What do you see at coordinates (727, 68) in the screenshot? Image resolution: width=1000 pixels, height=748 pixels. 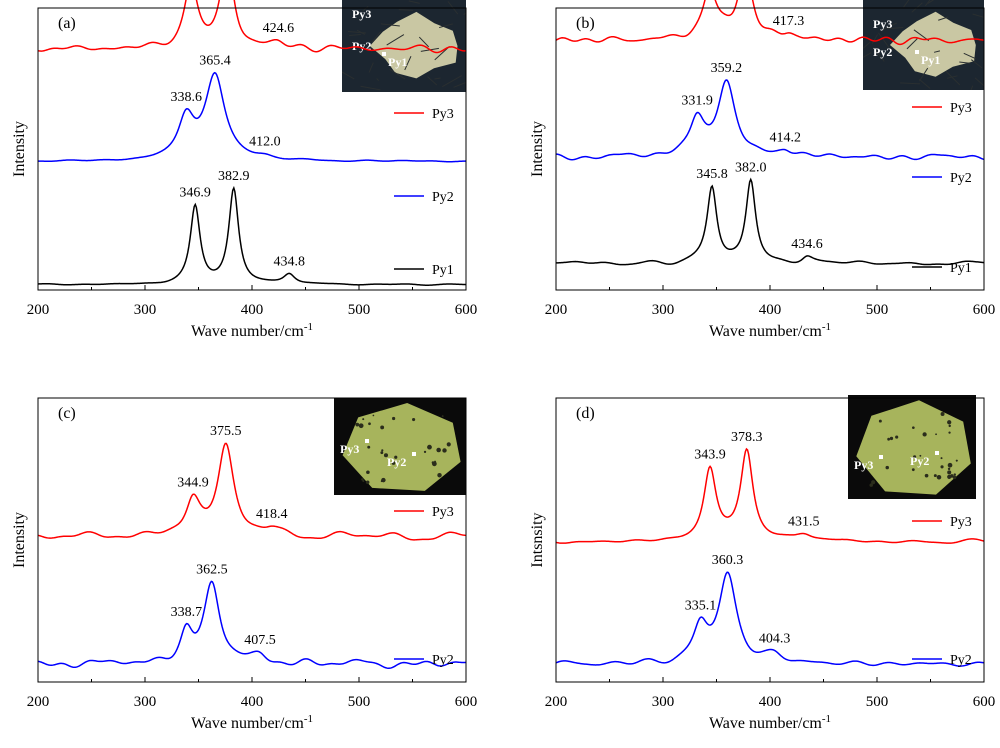 I see `peak-label: 359.2` at bounding box center [727, 68].